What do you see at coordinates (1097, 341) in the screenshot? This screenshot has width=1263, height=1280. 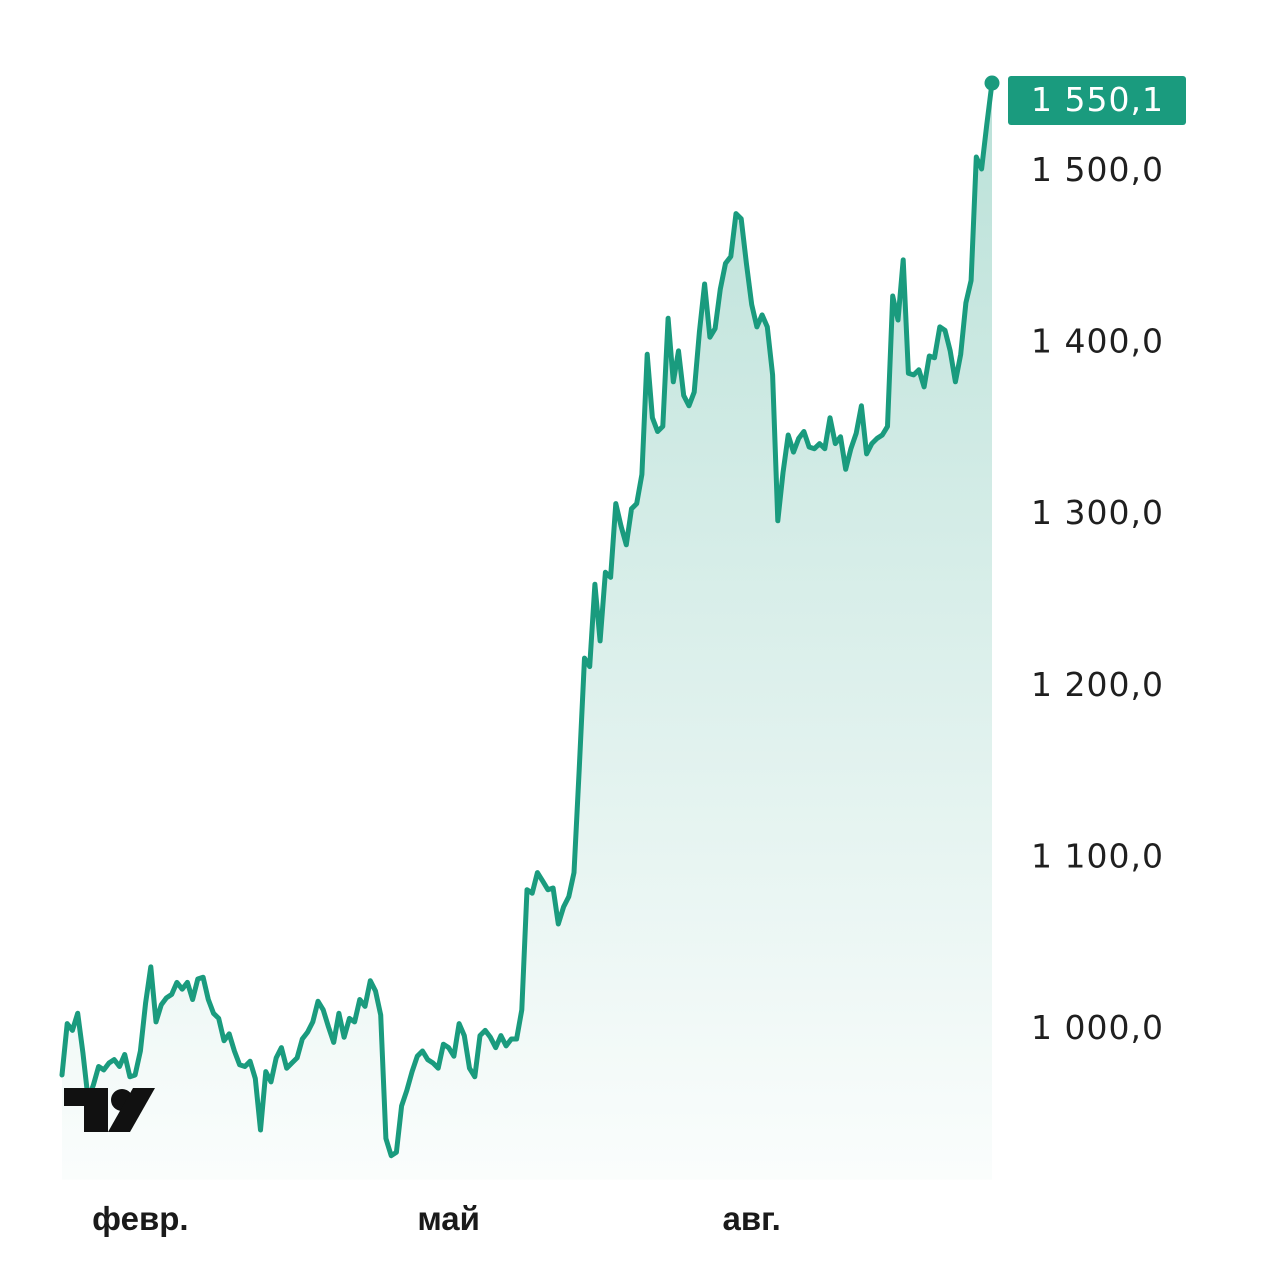 I see `y-tick-label: 1 400,0` at bounding box center [1097, 341].